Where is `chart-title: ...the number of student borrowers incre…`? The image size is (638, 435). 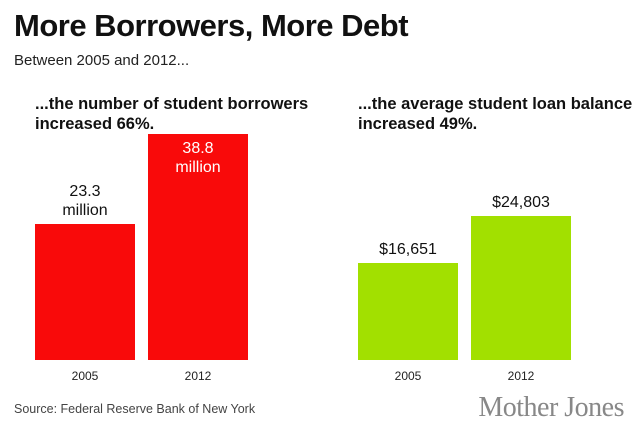 chart-title: ...the number of student borrowers incre… is located at coordinates (172, 114).